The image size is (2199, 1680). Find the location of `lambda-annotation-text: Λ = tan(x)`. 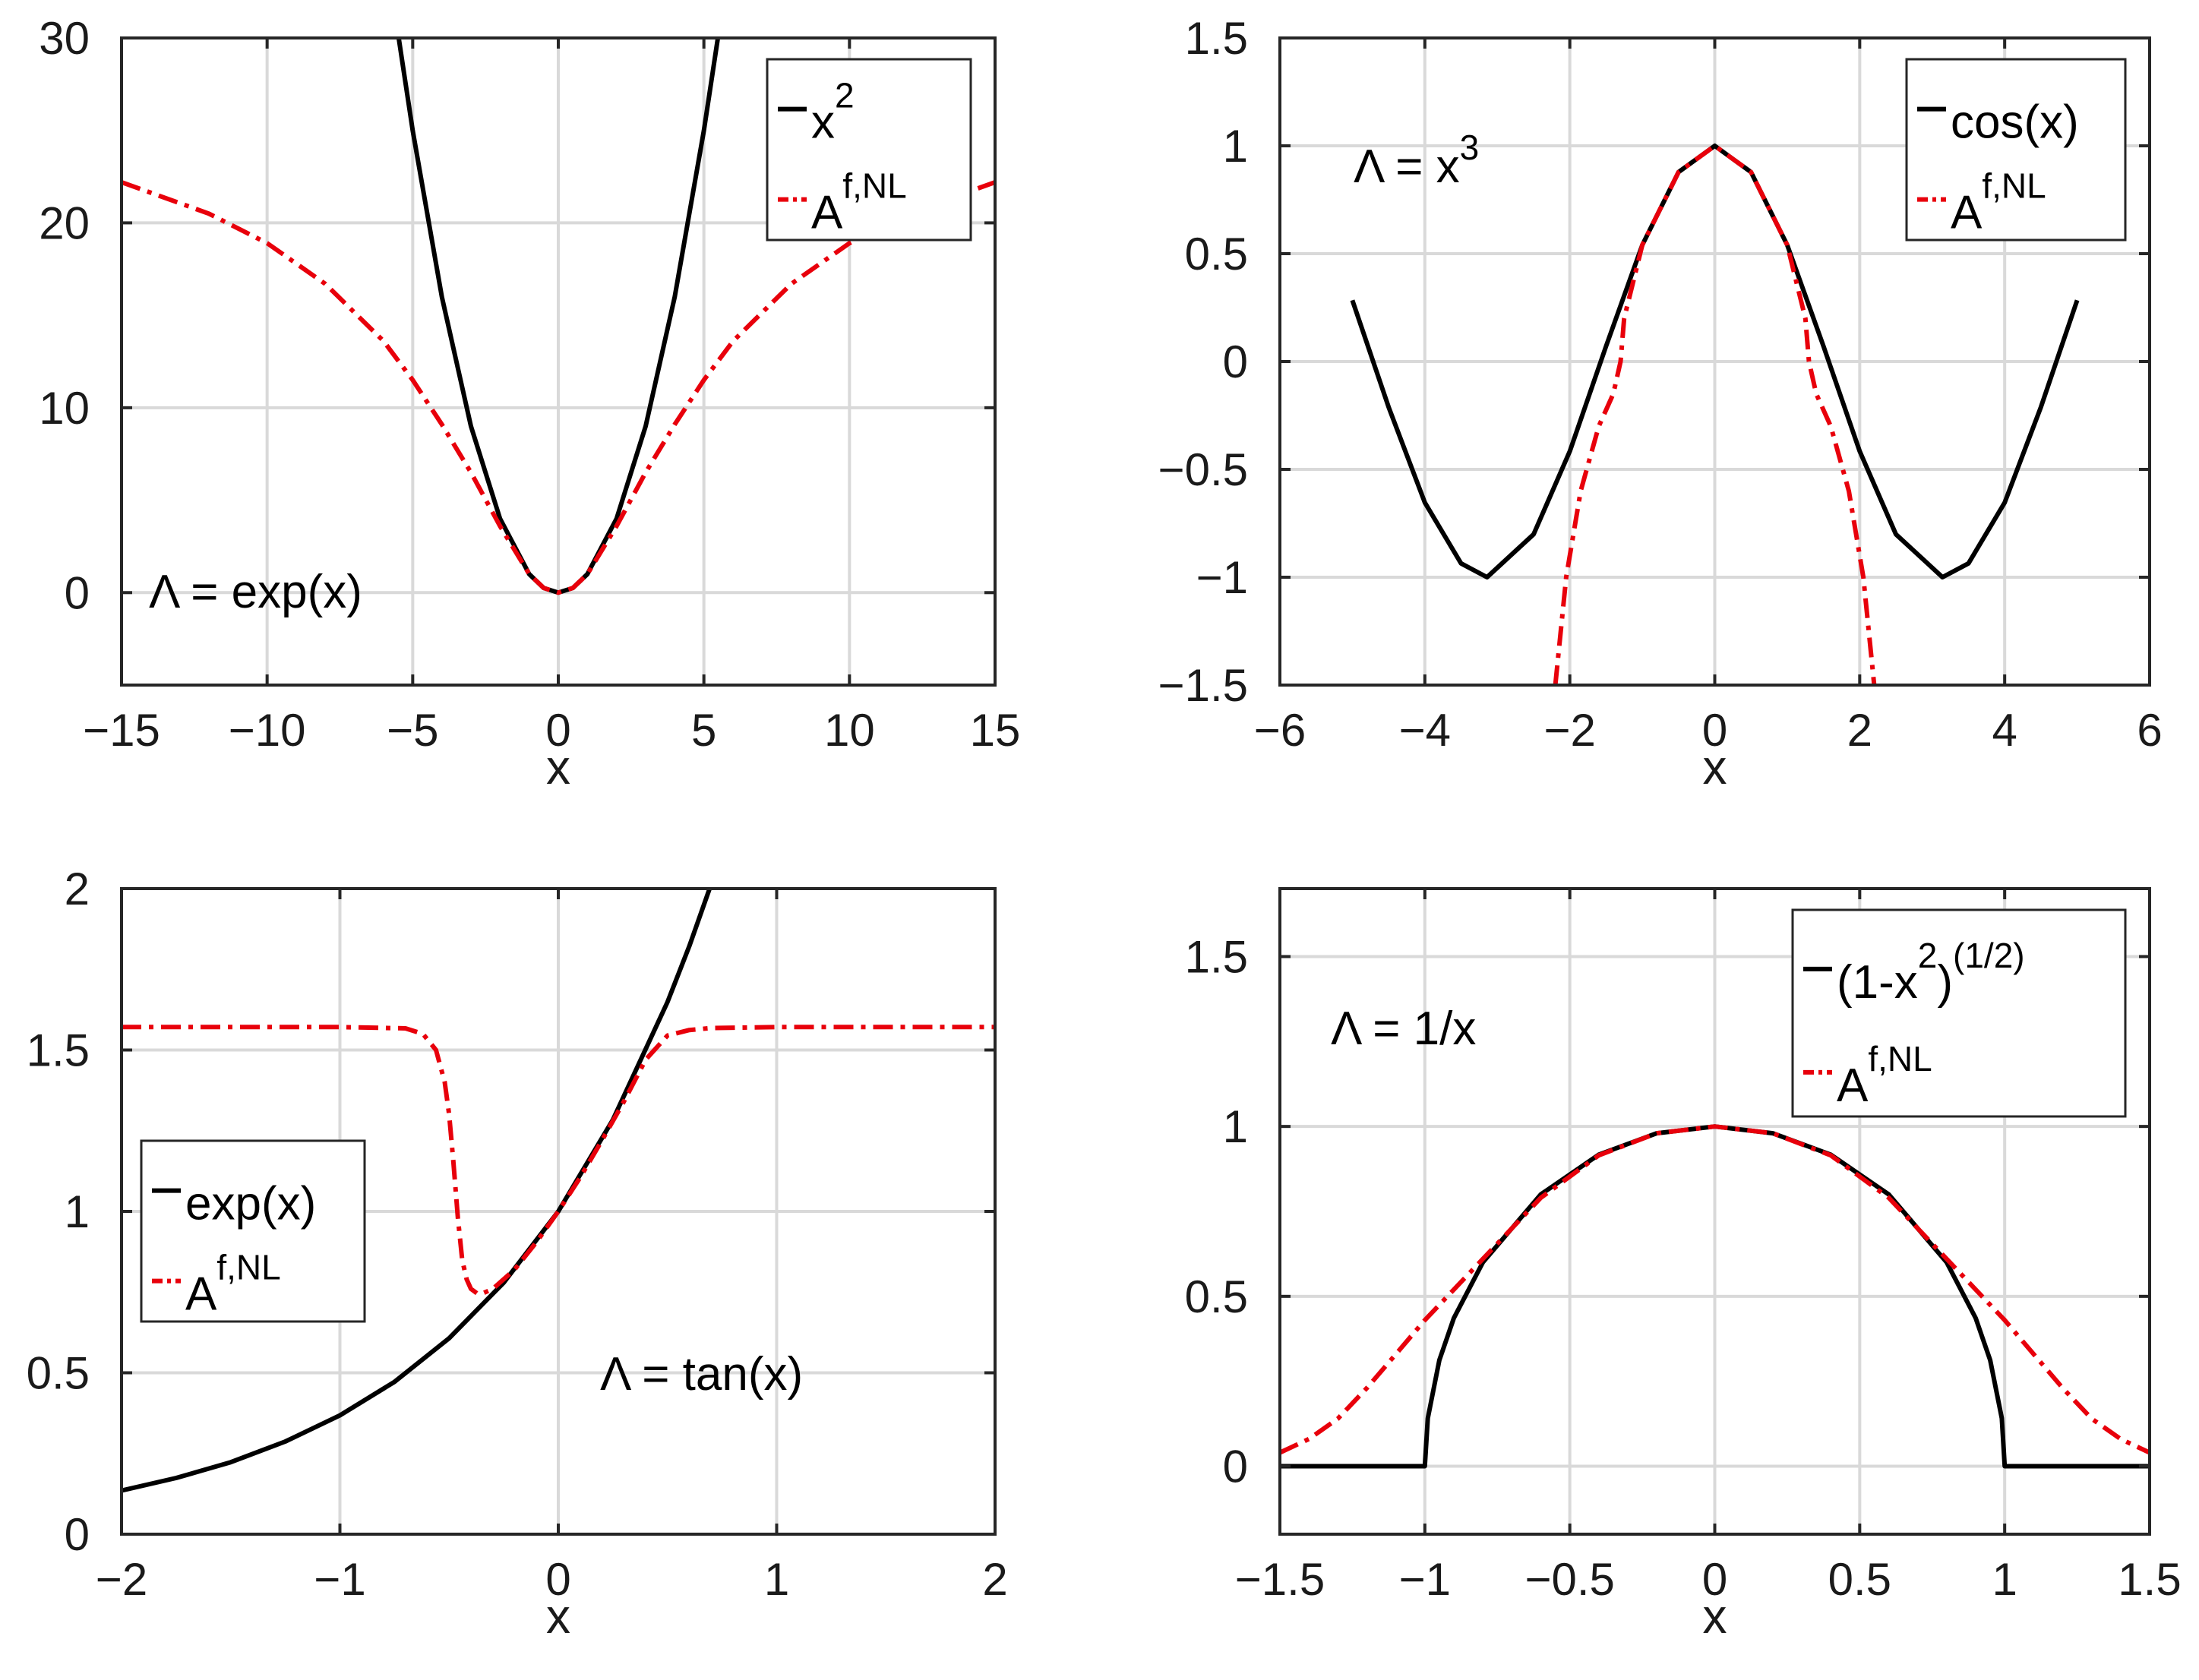

lambda-annotation-text: Λ = tan(x) is located at coordinates (701, 1374).